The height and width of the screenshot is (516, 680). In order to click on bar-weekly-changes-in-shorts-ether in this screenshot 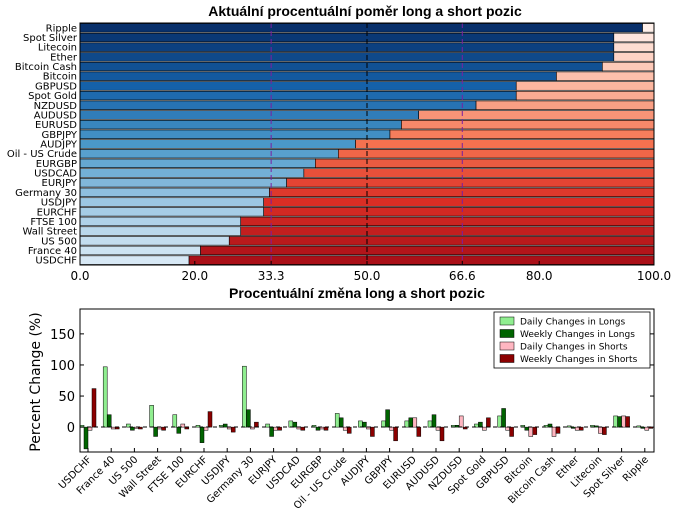, I will do `click(581, 428)`.